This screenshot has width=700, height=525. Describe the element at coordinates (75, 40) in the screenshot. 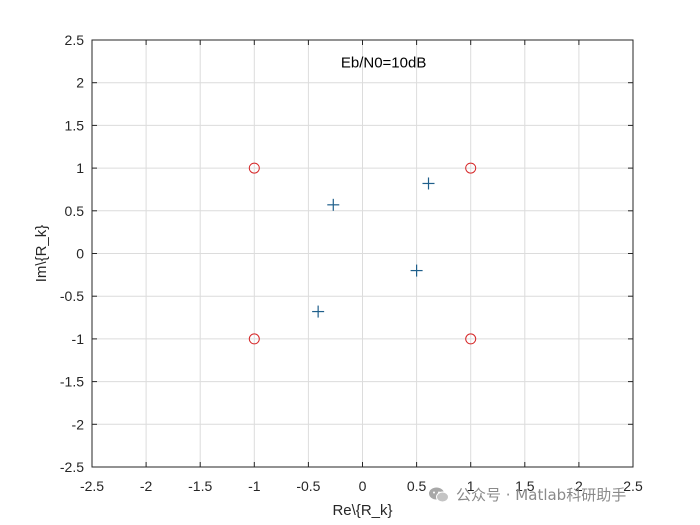

I see `y-tick-label: 2.5` at that location.